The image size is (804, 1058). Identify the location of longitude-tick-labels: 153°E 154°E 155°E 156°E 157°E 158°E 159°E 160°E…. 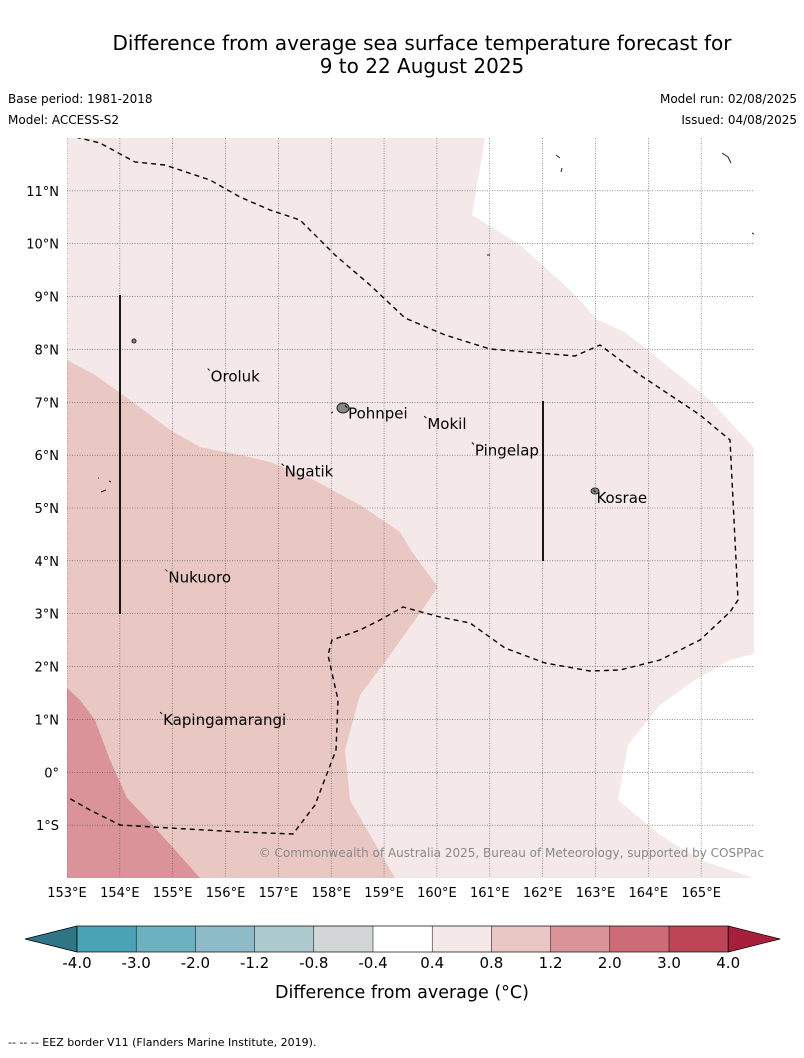
(384, 893).